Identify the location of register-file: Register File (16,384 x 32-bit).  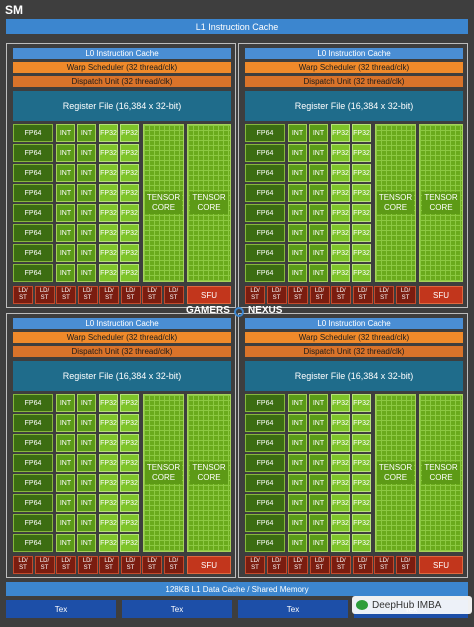
(122, 106).